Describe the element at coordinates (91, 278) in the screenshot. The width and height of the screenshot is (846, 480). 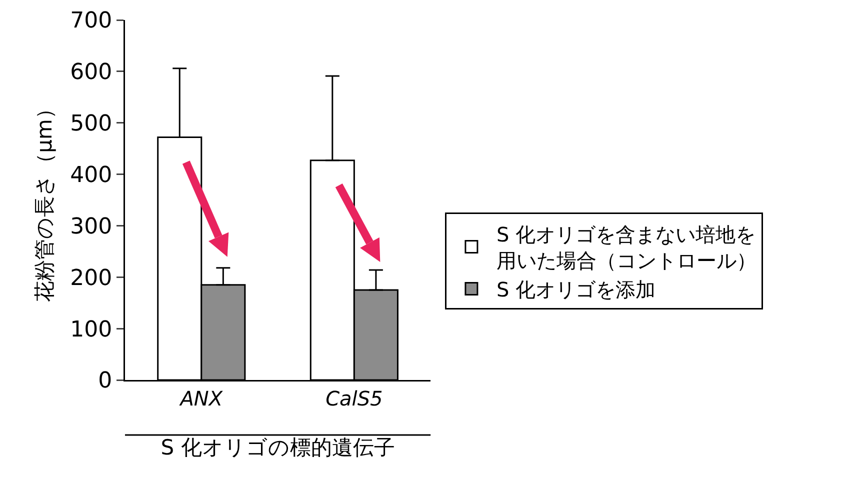
I see `y-tick-label: 200` at that location.